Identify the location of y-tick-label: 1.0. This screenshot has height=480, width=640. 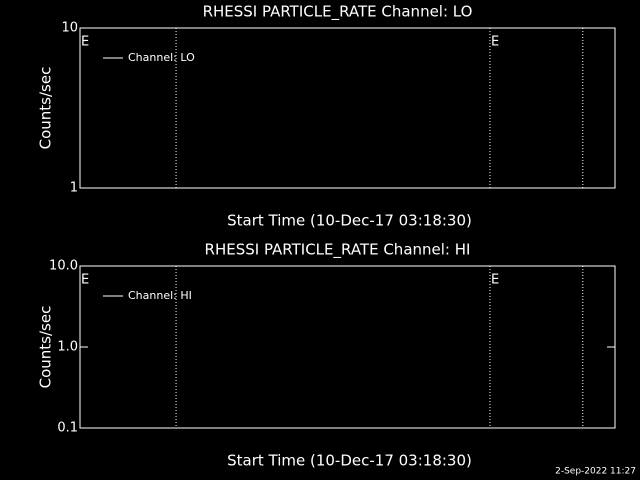
(67, 347).